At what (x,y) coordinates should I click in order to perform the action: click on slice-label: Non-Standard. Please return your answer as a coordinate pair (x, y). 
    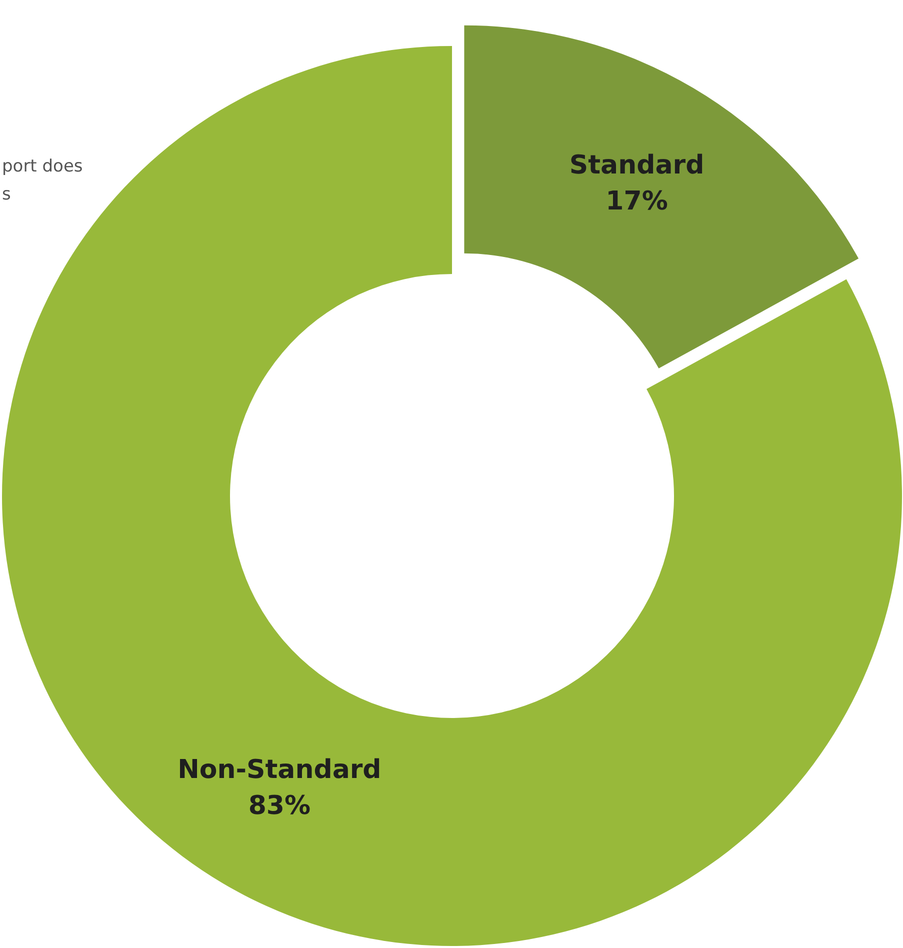
    Looking at the image, I should click on (280, 769).